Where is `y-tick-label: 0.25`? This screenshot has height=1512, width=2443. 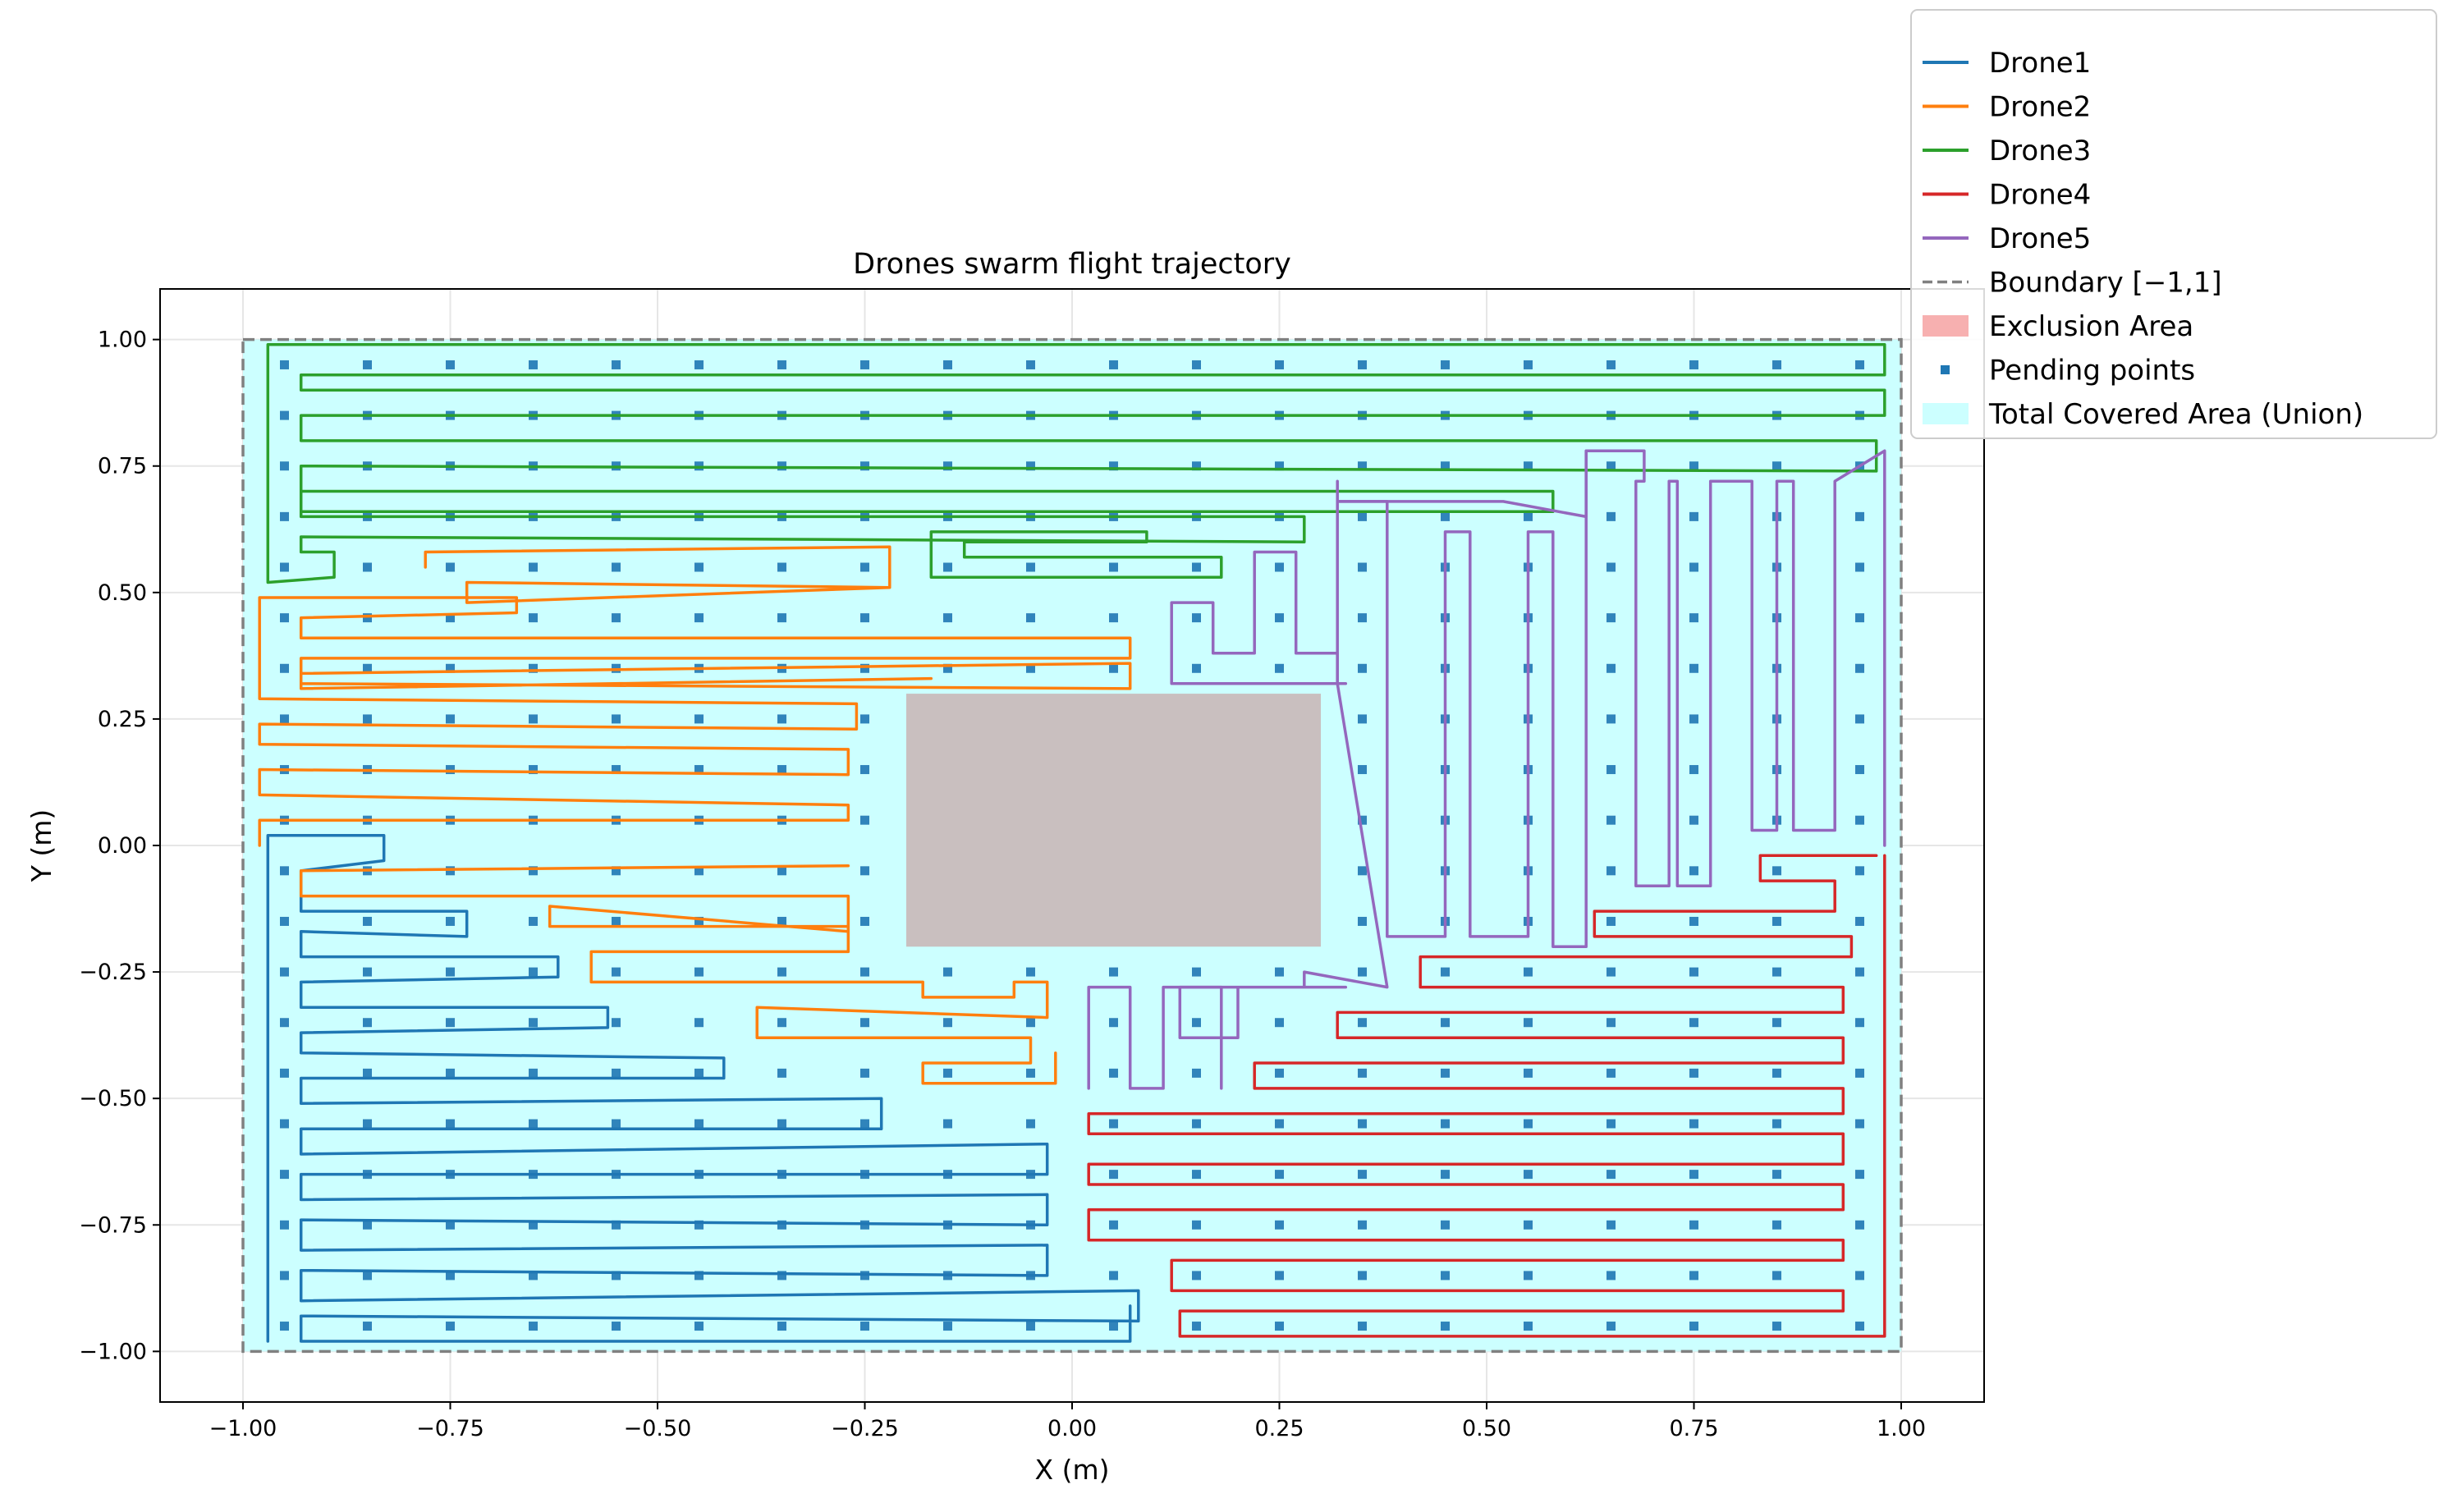
y-tick-label: 0.25 is located at coordinates (122, 719).